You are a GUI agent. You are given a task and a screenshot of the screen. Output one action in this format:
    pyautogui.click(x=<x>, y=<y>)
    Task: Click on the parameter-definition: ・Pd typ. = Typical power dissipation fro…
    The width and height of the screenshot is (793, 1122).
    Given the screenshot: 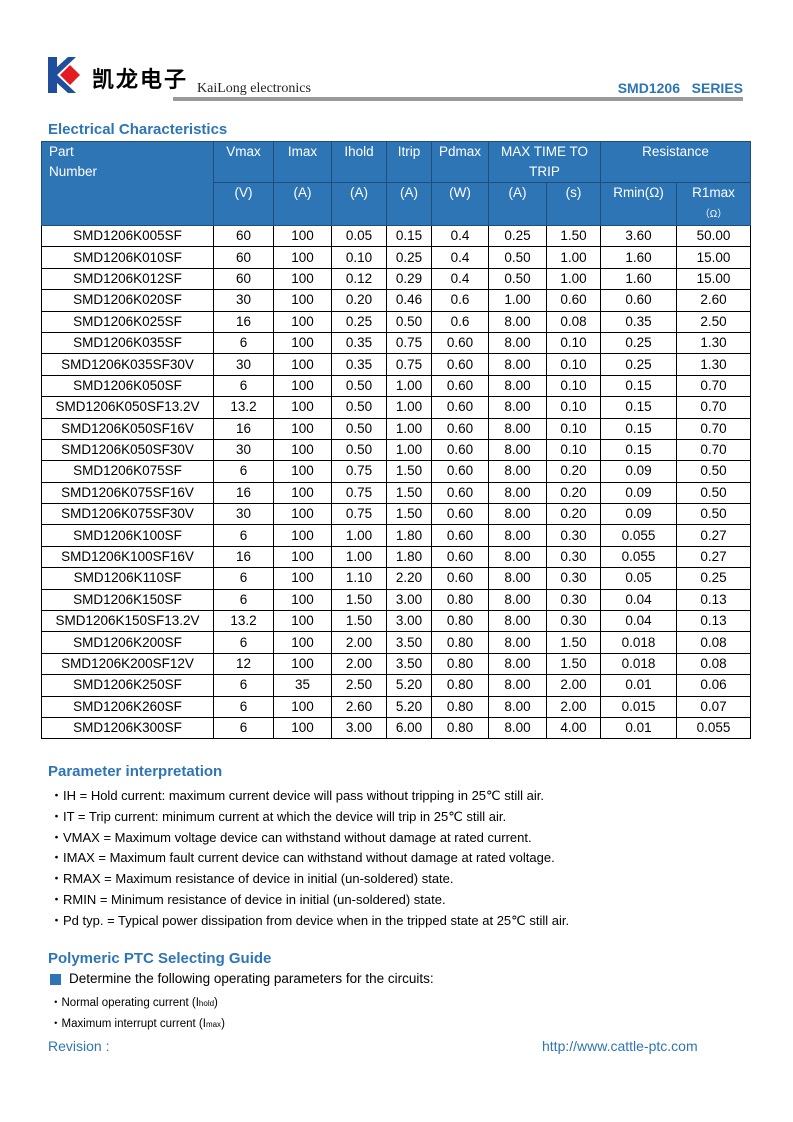 What is the action you would take?
    pyautogui.click(x=310, y=920)
    